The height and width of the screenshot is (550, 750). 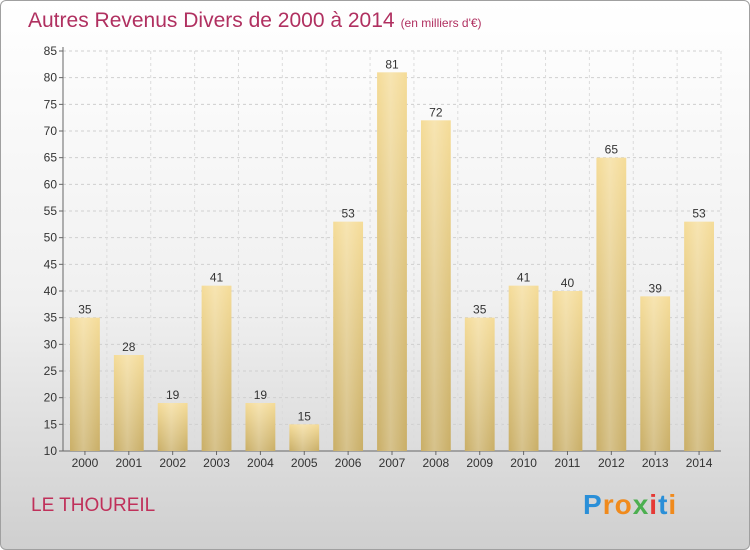 I want to click on y-tick-label: 80, so click(x=51, y=78).